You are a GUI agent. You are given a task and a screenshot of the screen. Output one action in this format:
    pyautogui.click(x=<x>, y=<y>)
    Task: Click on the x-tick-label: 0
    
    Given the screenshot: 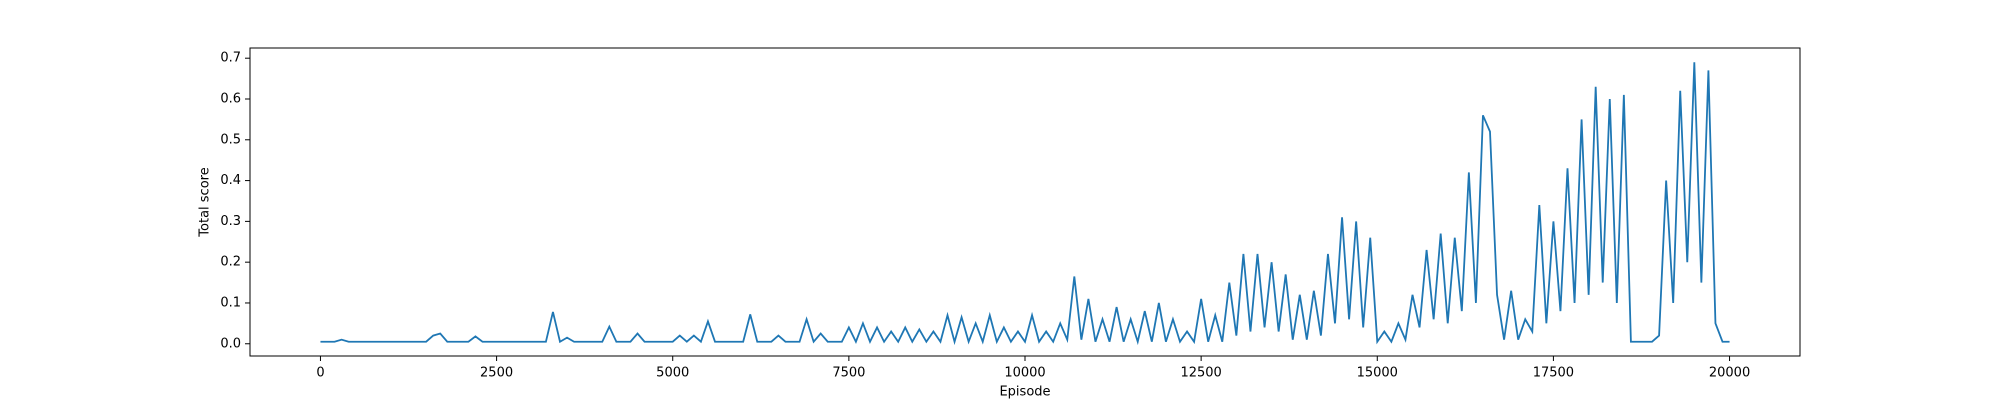 What is the action you would take?
    pyautogui.click(x=320, y=373)
    